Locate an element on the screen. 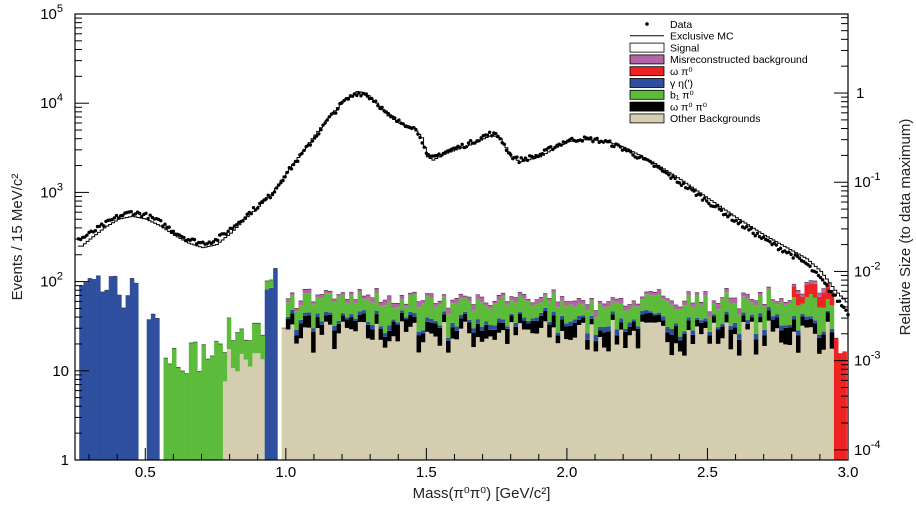 The width and height of the screenshot is (916, 505). x-tick-label: 1.5 is located at coordinates (426, 472).